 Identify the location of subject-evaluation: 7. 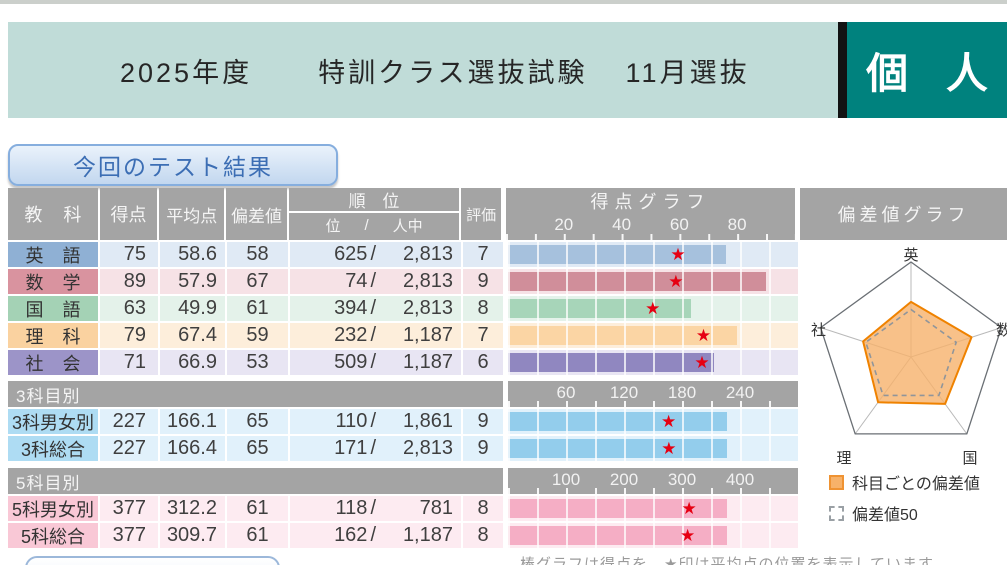
(483, 254).